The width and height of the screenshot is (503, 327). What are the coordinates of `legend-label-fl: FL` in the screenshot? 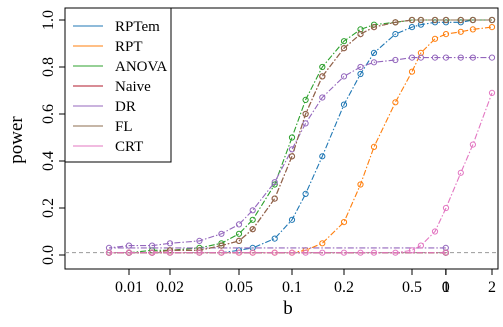 It's located at (124, 127).